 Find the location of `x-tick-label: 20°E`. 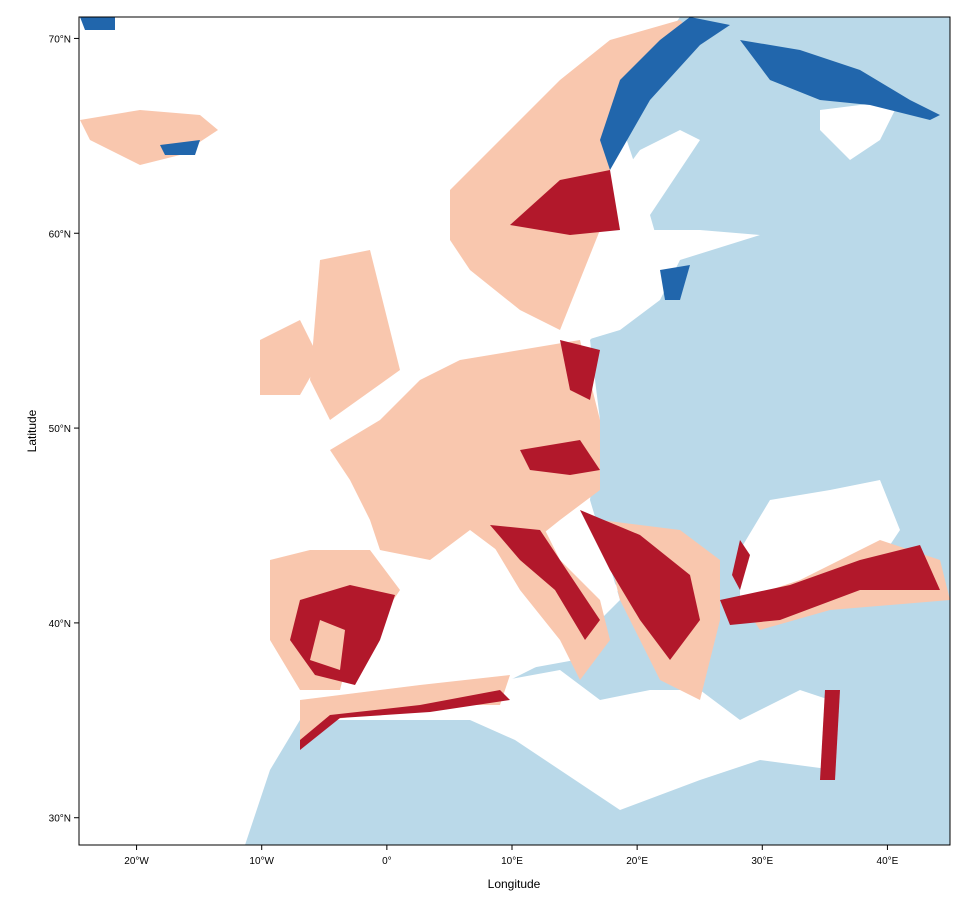

x-tick-label: 20°E is located at coordinates (637, 861).